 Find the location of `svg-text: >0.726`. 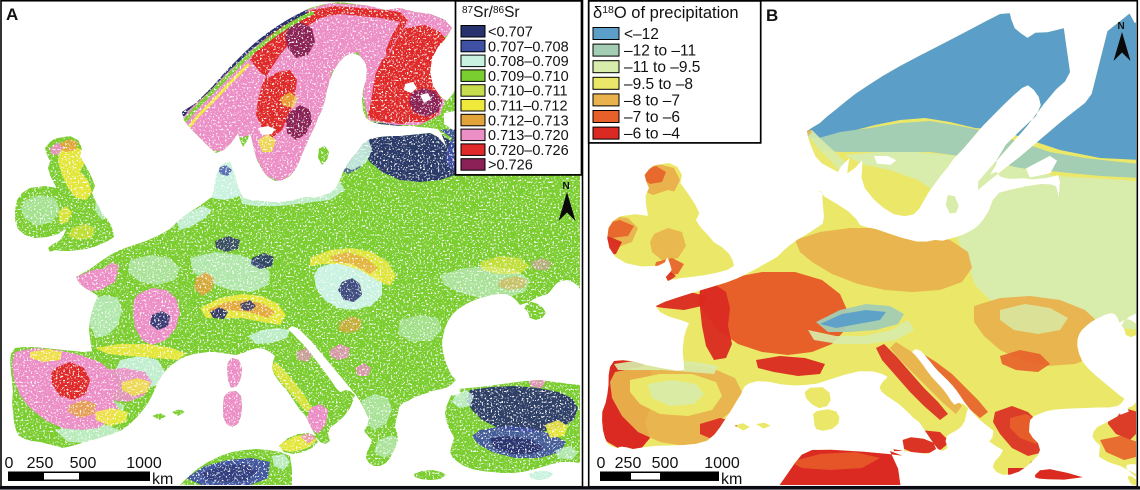

svg-text: >0.726 is located at coordinates (510, 166).